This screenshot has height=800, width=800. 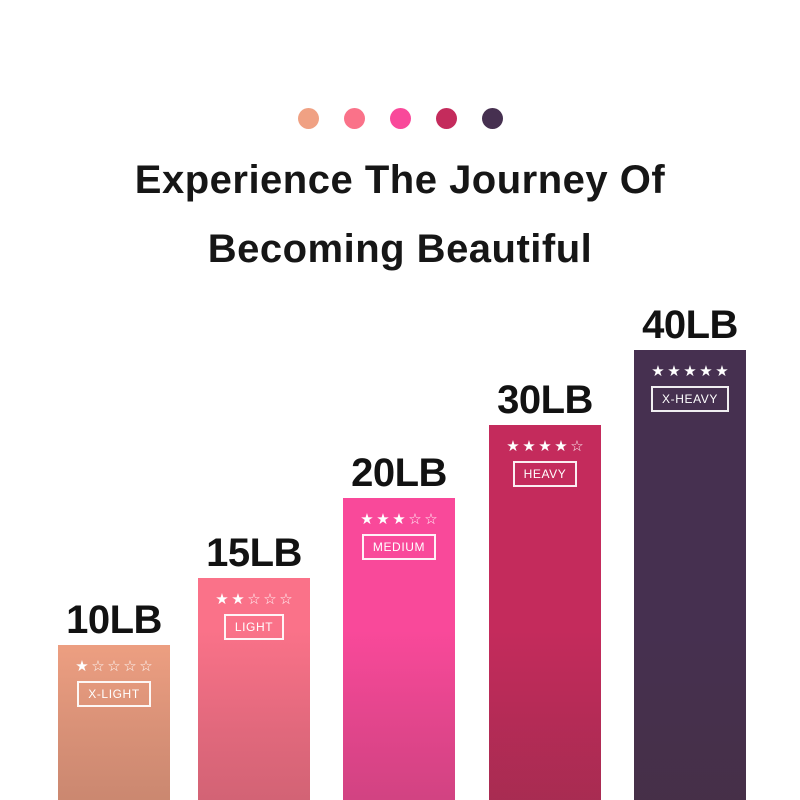 I want to click on bar-group-light: 15LB ★ ★ ☆ ☆ ☆ LIGHT, so click(x=254, y=665).